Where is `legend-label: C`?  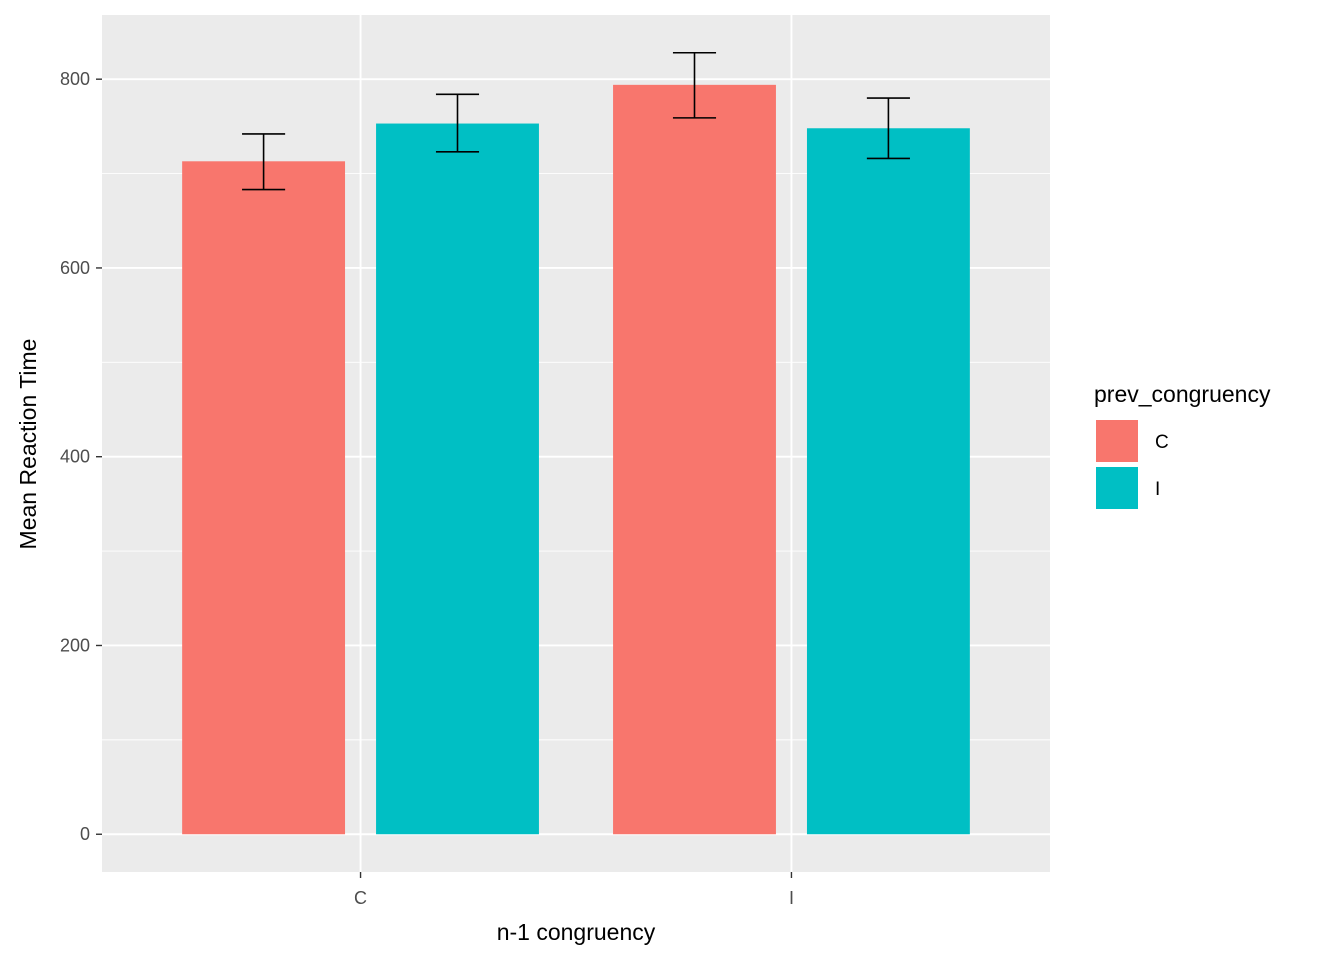
legend-label: C is located at coordinates (1162, 442).